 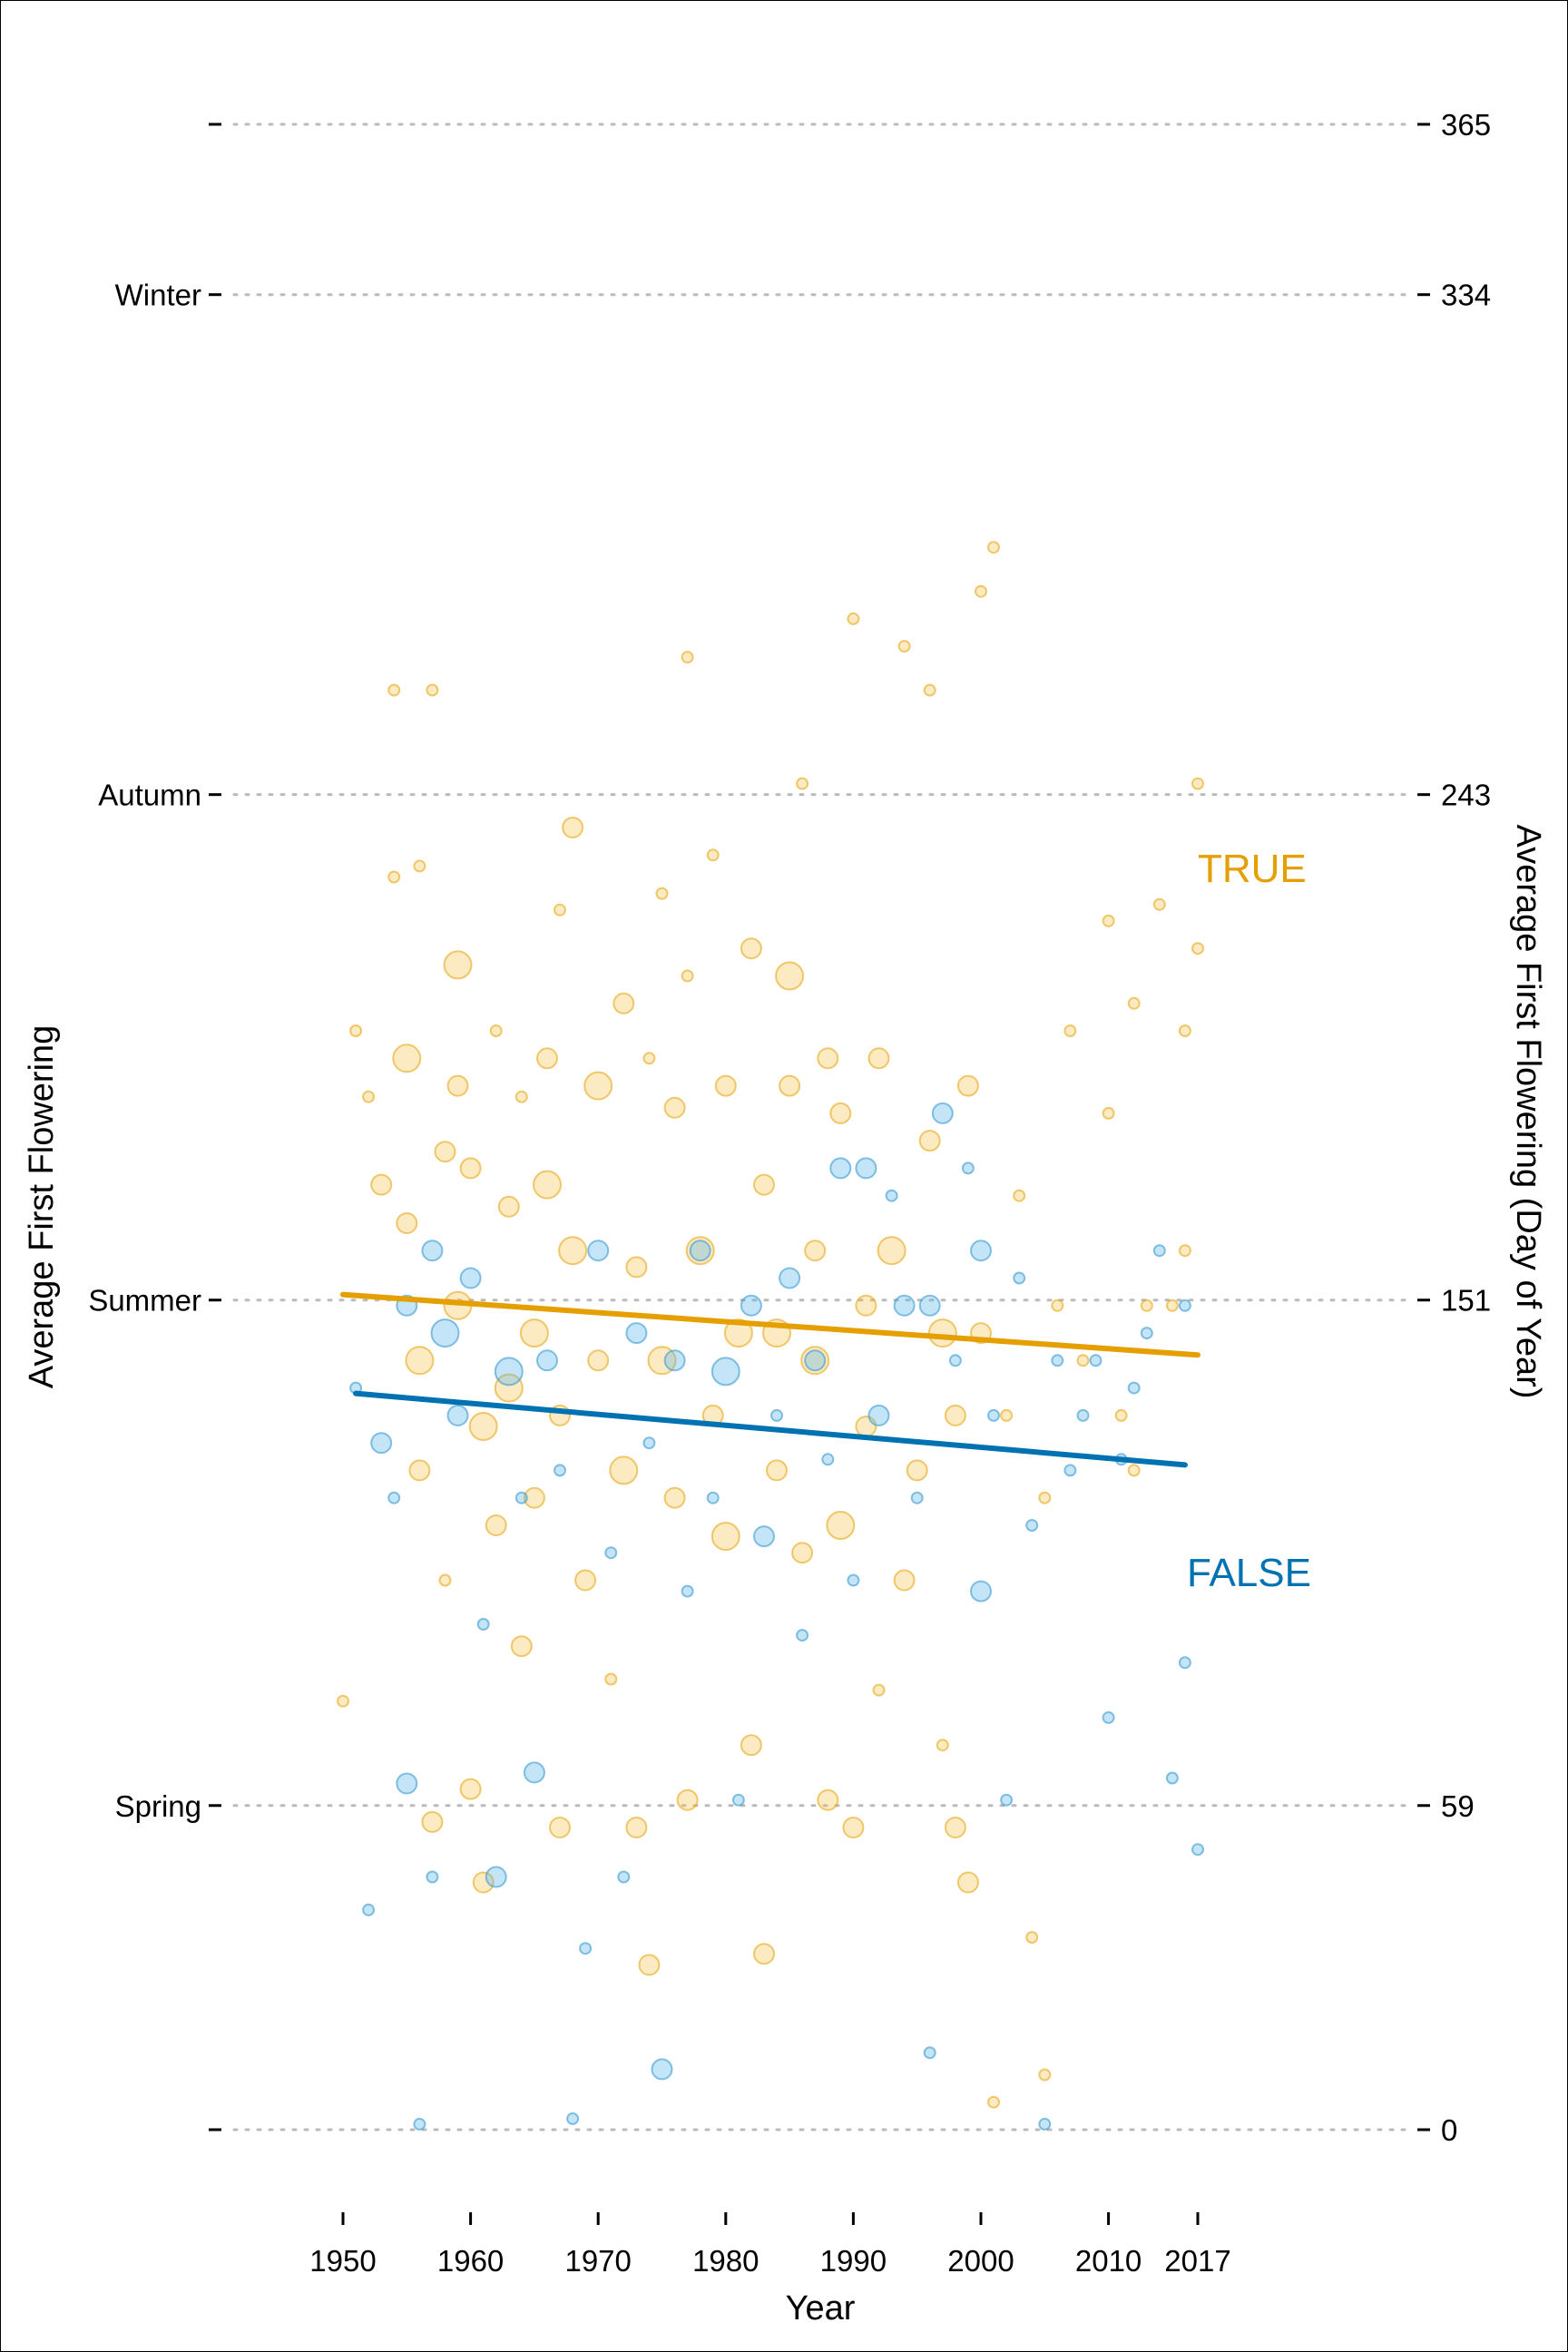 I want to click on x-axis-title: Year, so click(x=821, y=2308).